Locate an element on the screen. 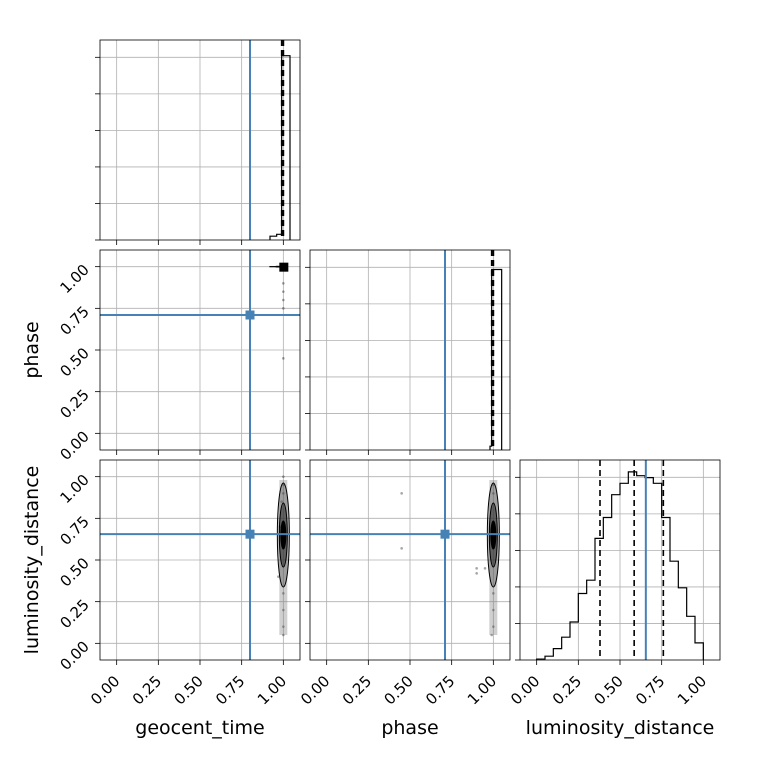 The height and width of the screenshot is (760, 760). density-core is located at coordinates (284, 267).